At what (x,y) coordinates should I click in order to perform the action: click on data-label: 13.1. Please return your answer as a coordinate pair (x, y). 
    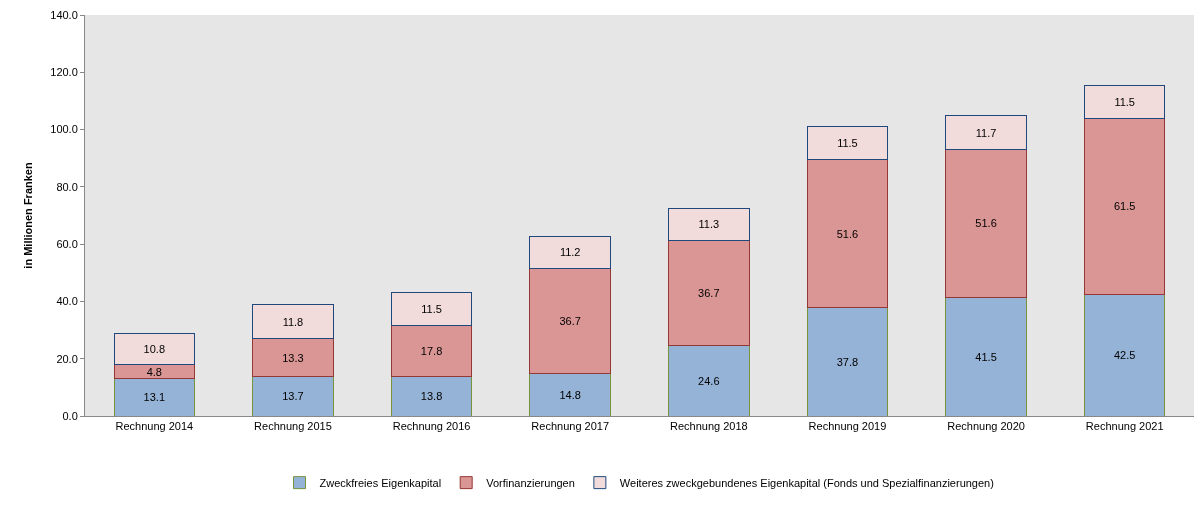
    Looking at the image, I should click on (154, 397).